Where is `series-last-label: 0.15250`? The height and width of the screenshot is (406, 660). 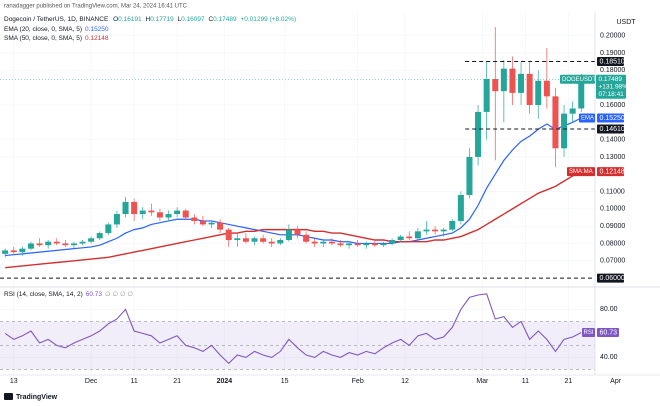 series-last-label: 0.15250 is located at coordinates (612, 118).